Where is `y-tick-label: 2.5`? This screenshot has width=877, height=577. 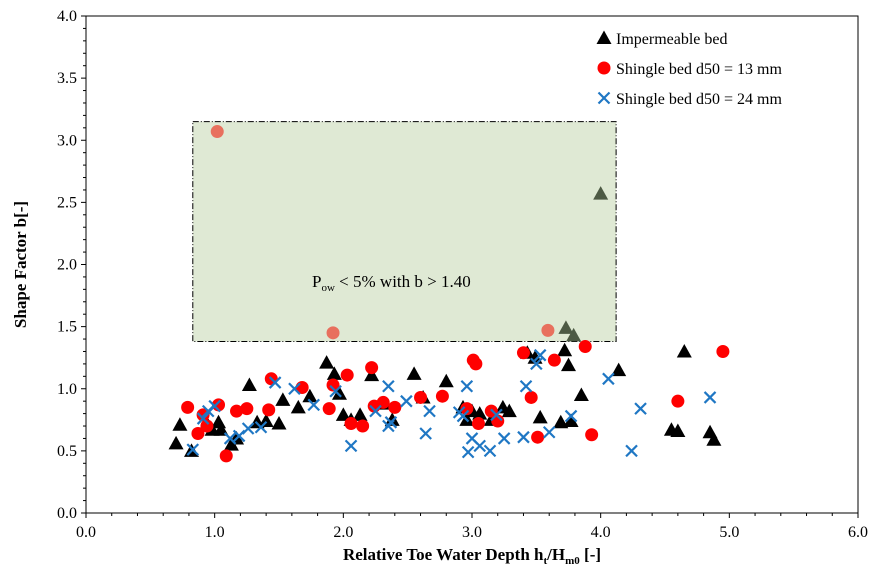
y-tick-label: 2.5 is located at coordinates (67, 202).